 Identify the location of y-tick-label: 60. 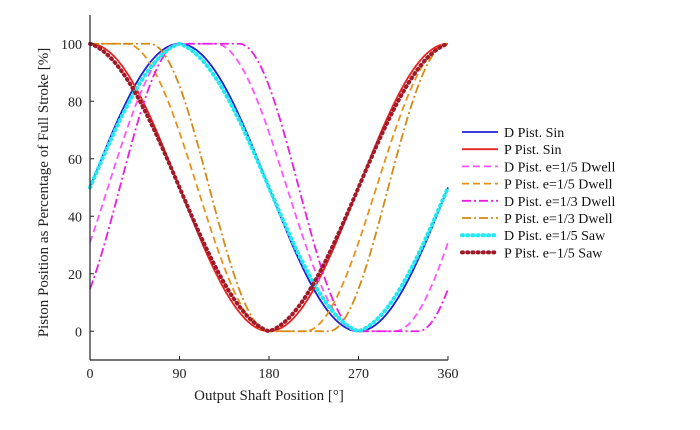
(75, 160).